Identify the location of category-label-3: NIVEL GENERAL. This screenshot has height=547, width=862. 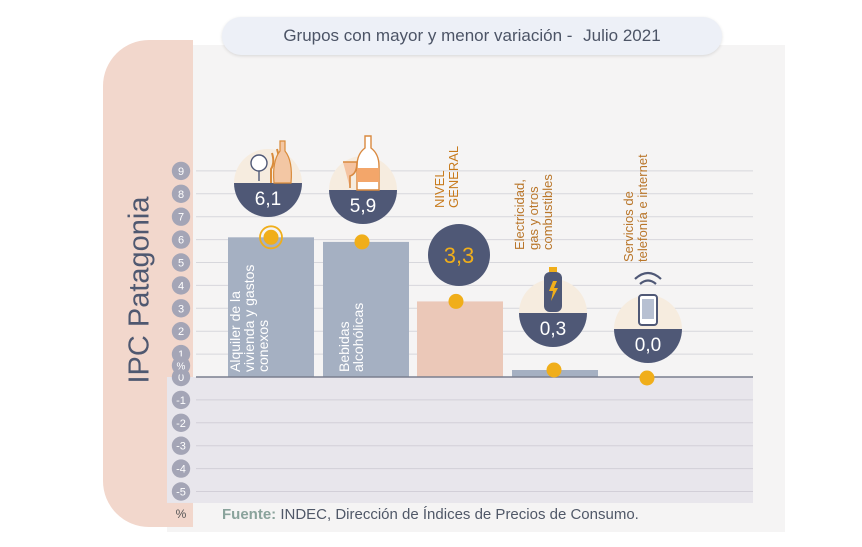
(446, 177).